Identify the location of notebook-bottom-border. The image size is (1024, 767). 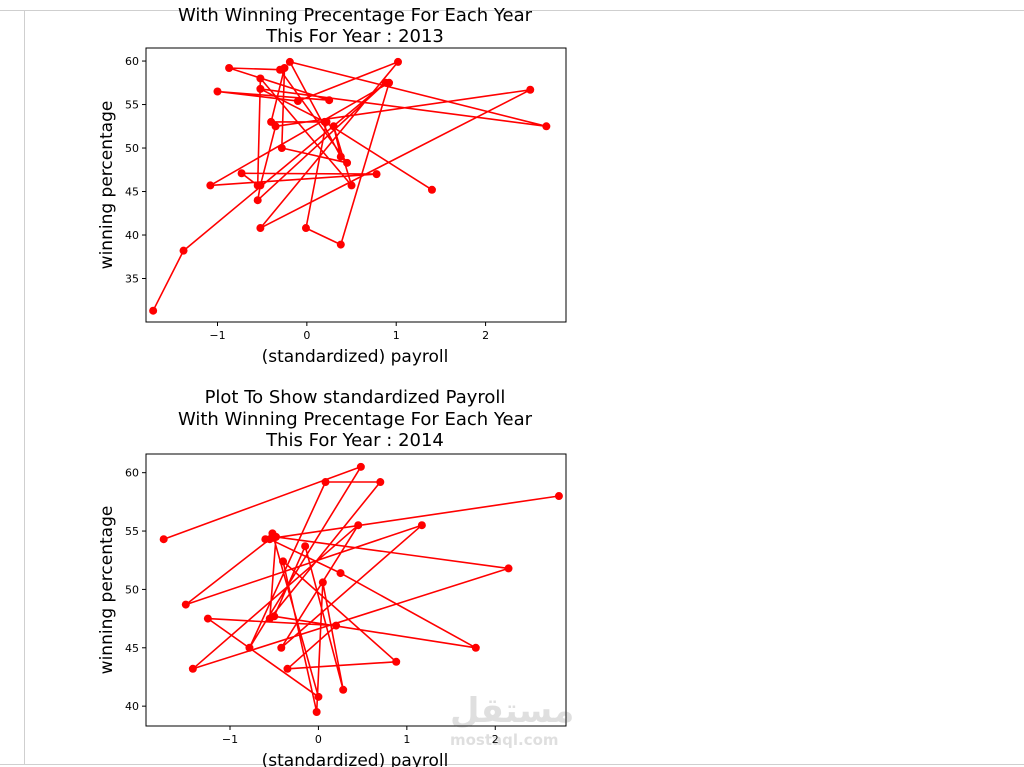
(512, 764).